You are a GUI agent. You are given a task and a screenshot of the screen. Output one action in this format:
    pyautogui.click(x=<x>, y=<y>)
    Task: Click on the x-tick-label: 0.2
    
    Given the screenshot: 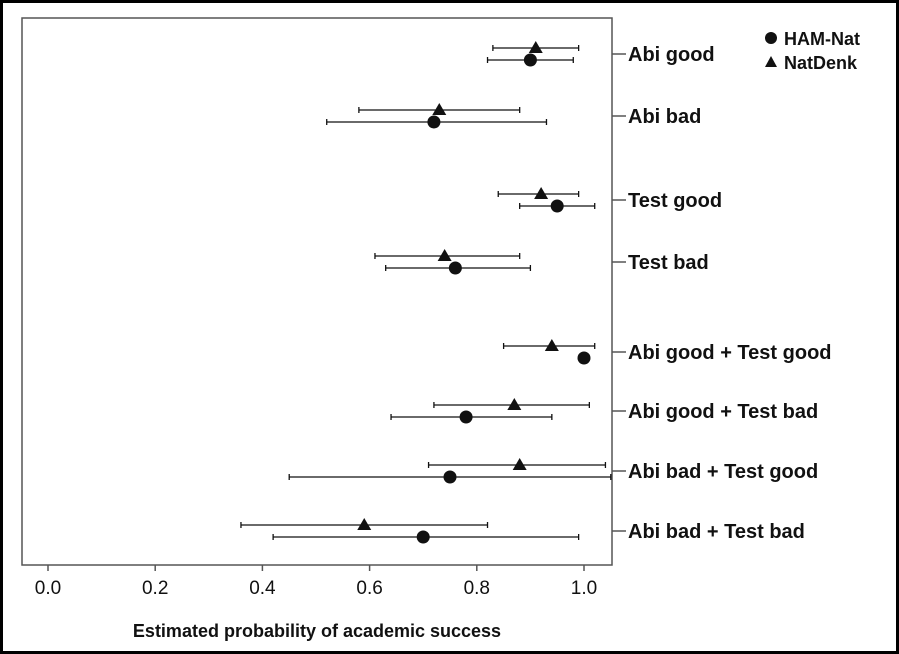 What is the action you would take?
    pyautogui.click(x=155, y=588)
    